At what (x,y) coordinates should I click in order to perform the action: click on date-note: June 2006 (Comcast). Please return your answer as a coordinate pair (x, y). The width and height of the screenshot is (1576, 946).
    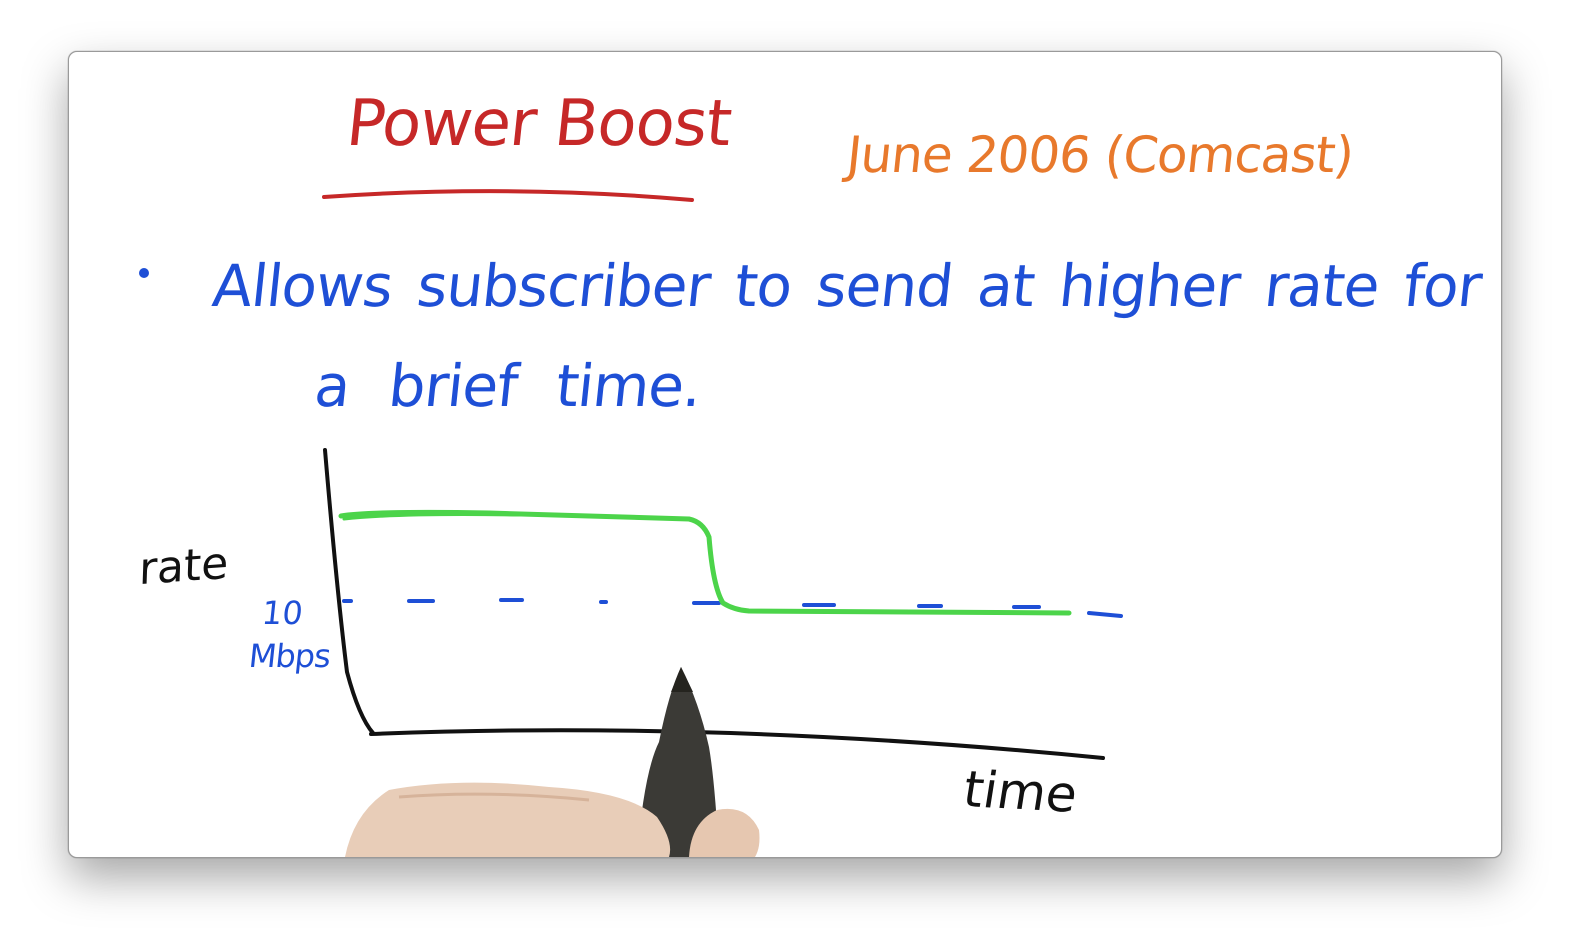
    Looking at the image, I should click on (1099, 155).